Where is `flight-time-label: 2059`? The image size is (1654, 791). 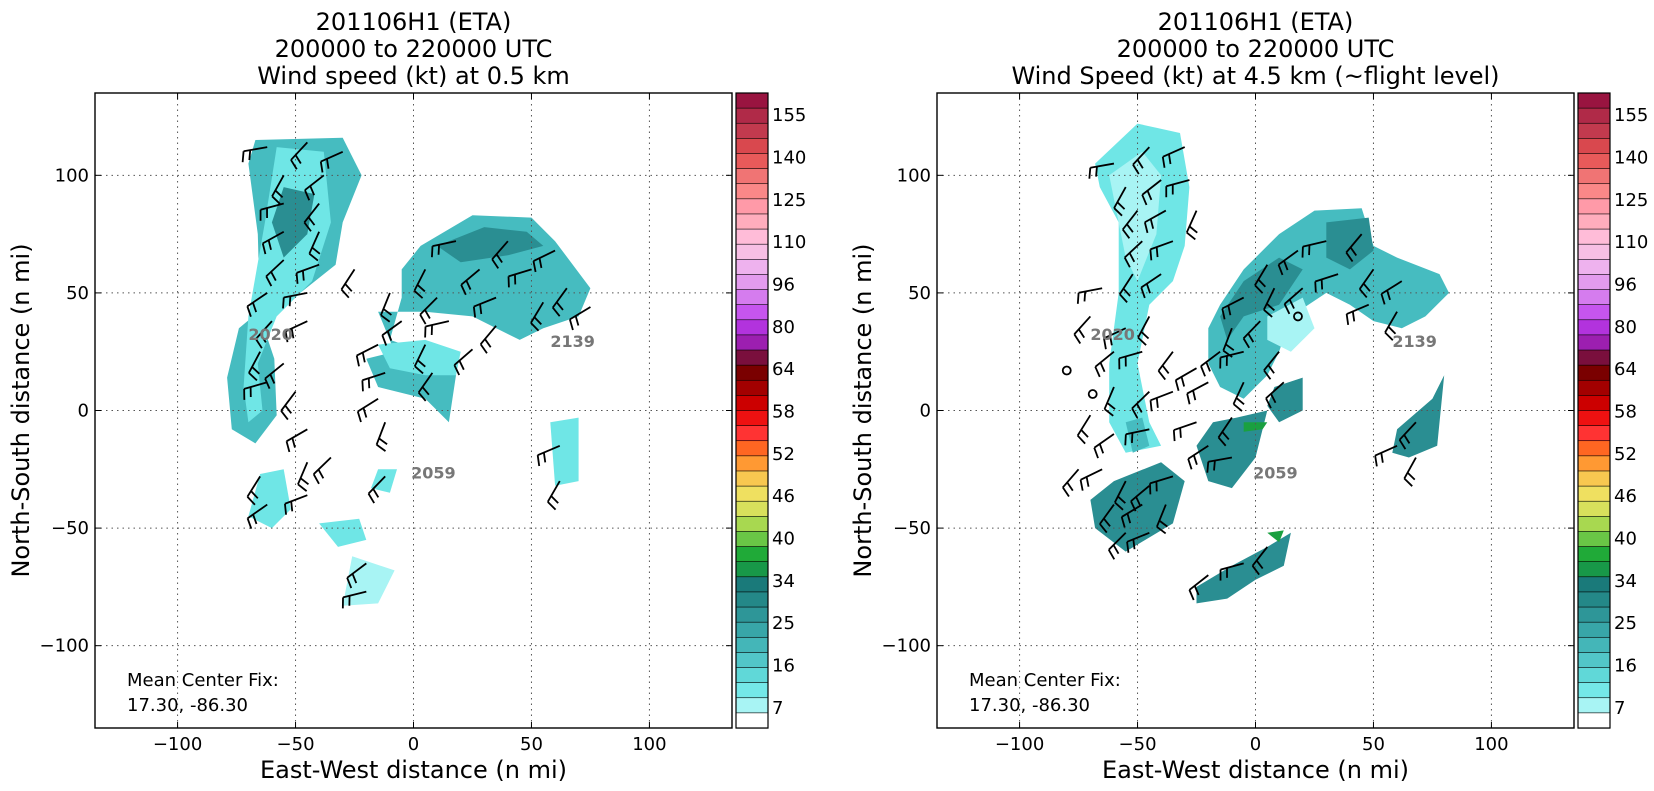
flight-time-label: 2059 is located at coordinates (433, 473).